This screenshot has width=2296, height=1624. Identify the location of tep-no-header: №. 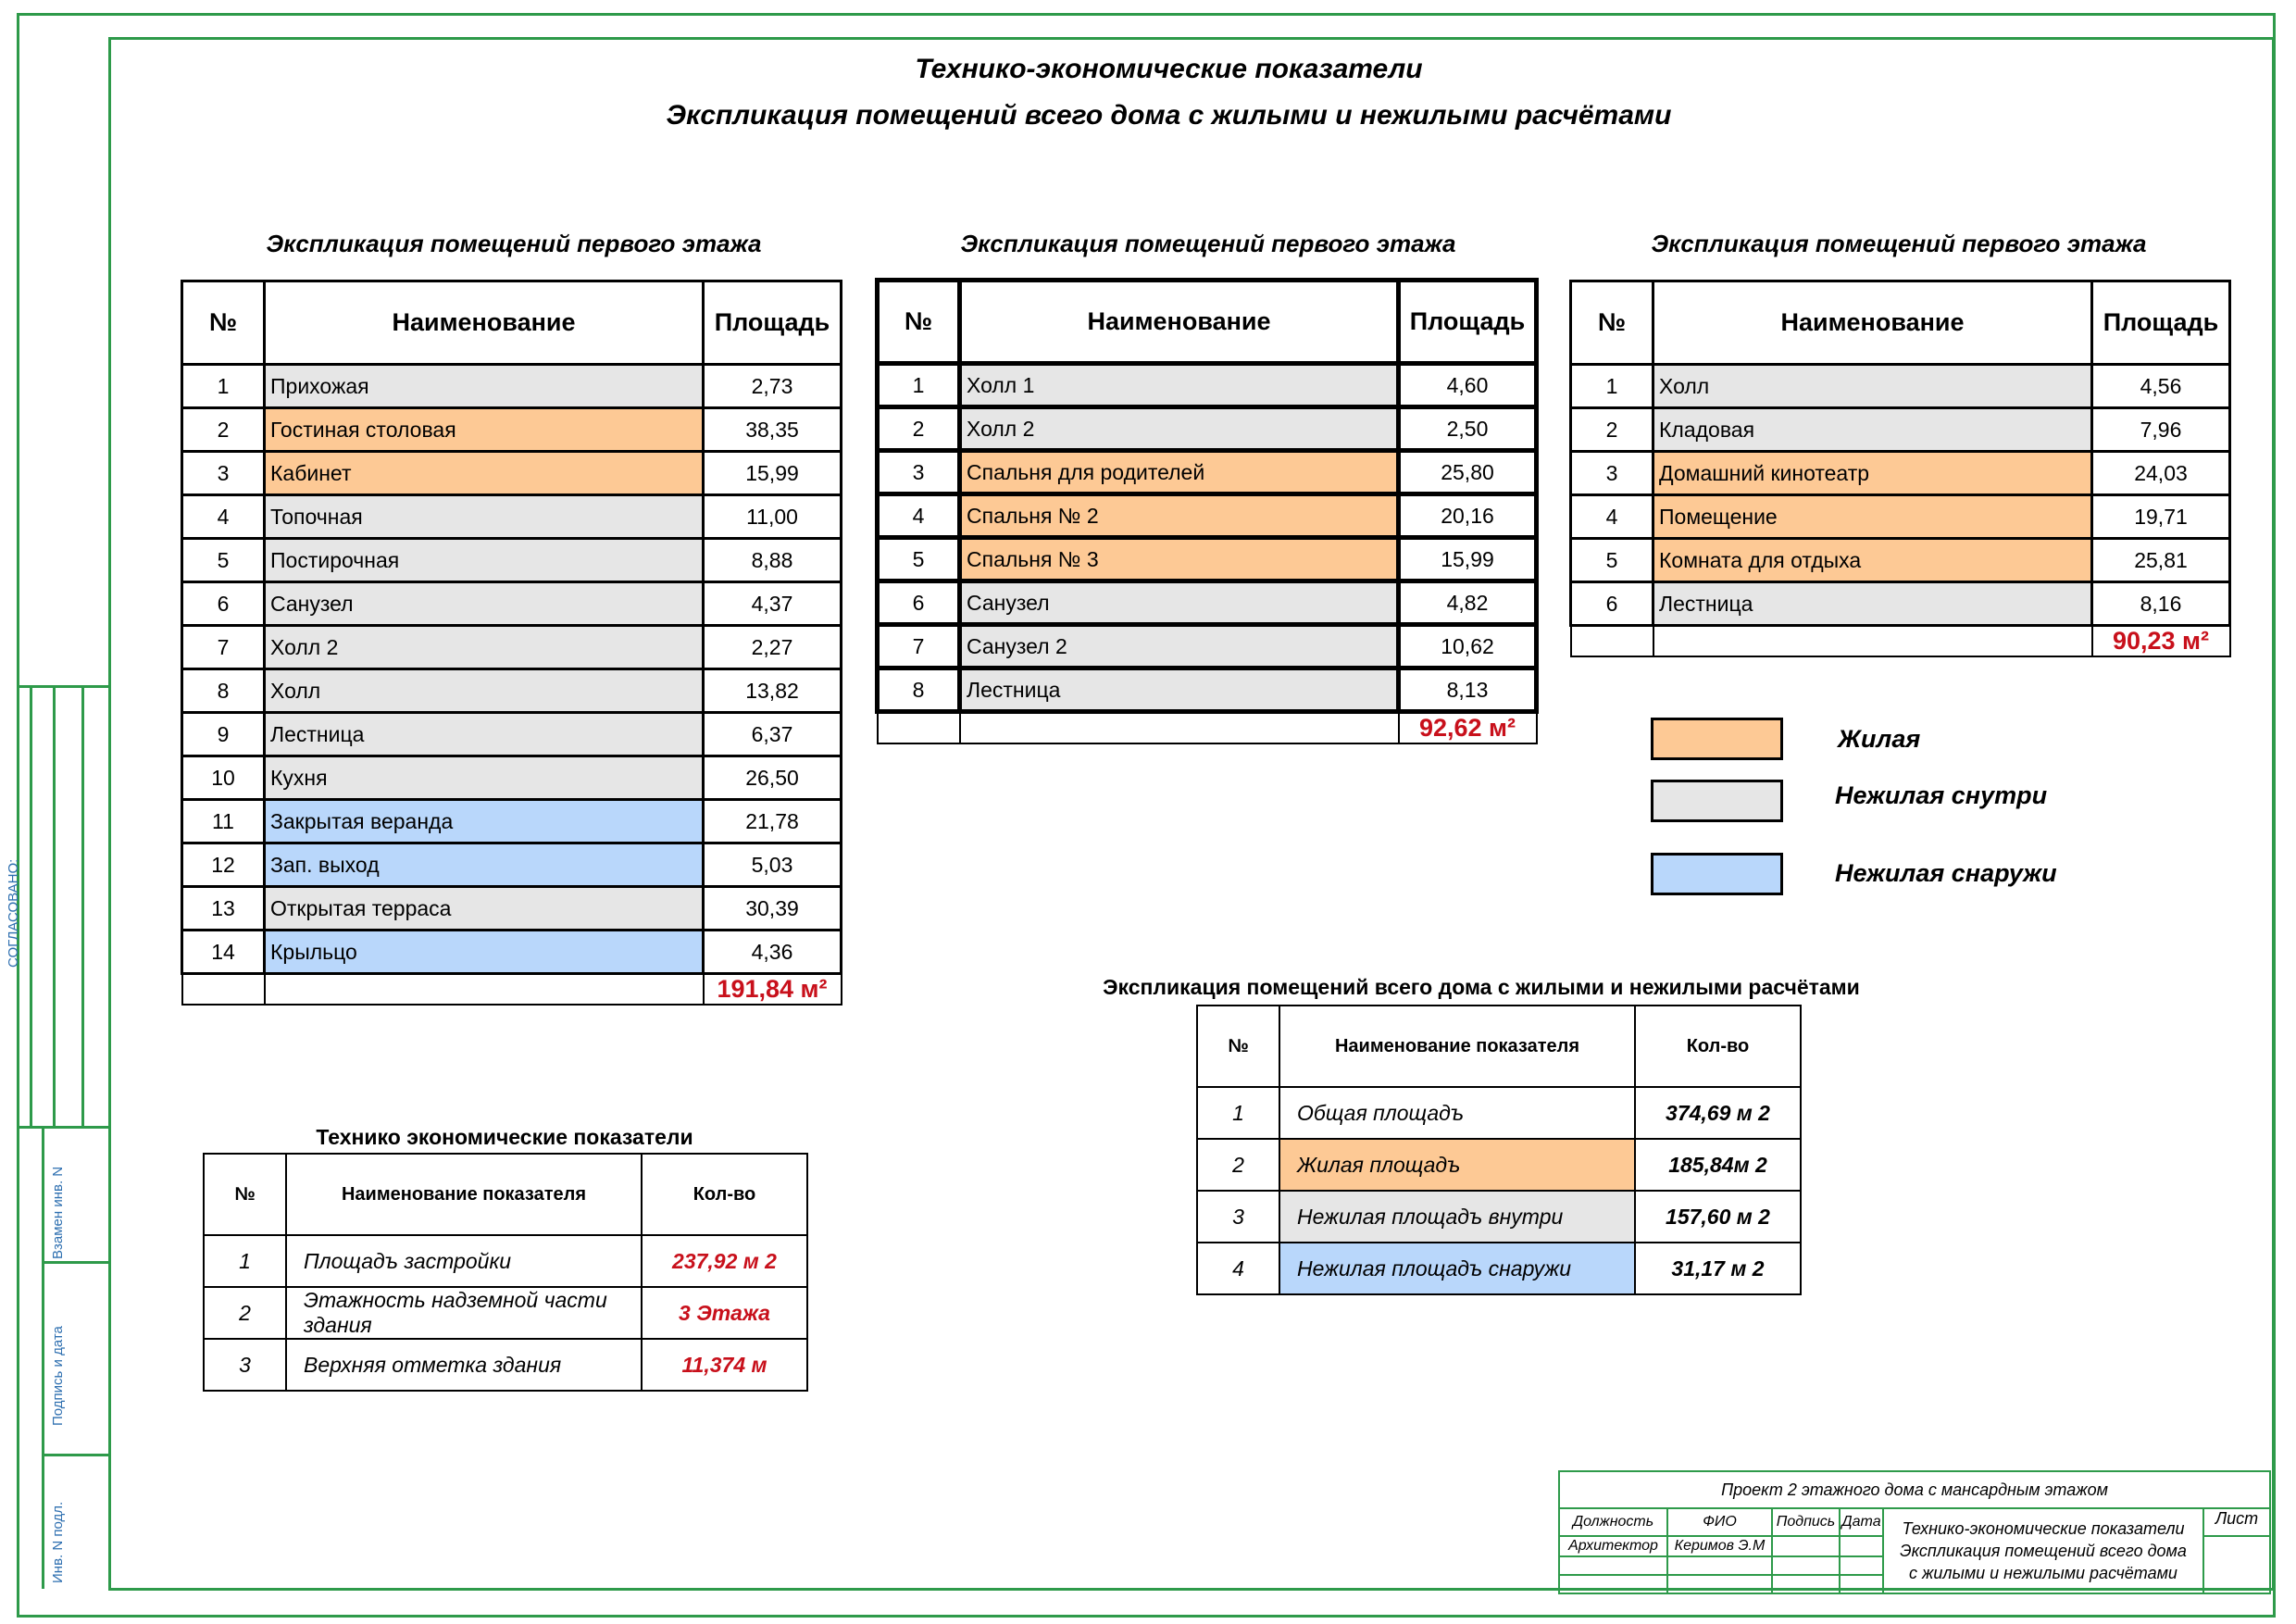
(245, 1194).